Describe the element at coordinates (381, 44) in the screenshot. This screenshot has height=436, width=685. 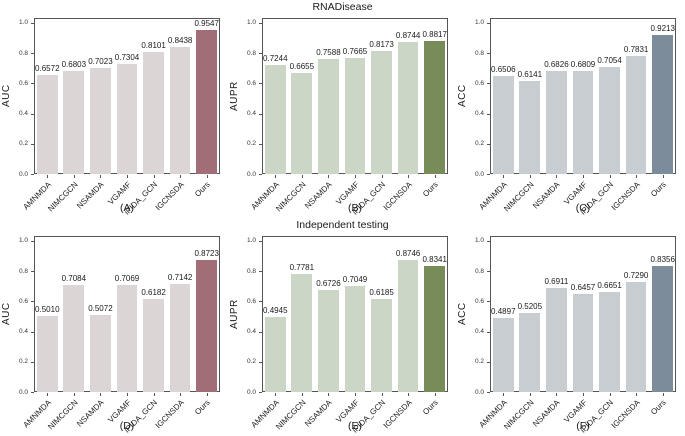
I see `bar-value-label: 0.8173` at that location.